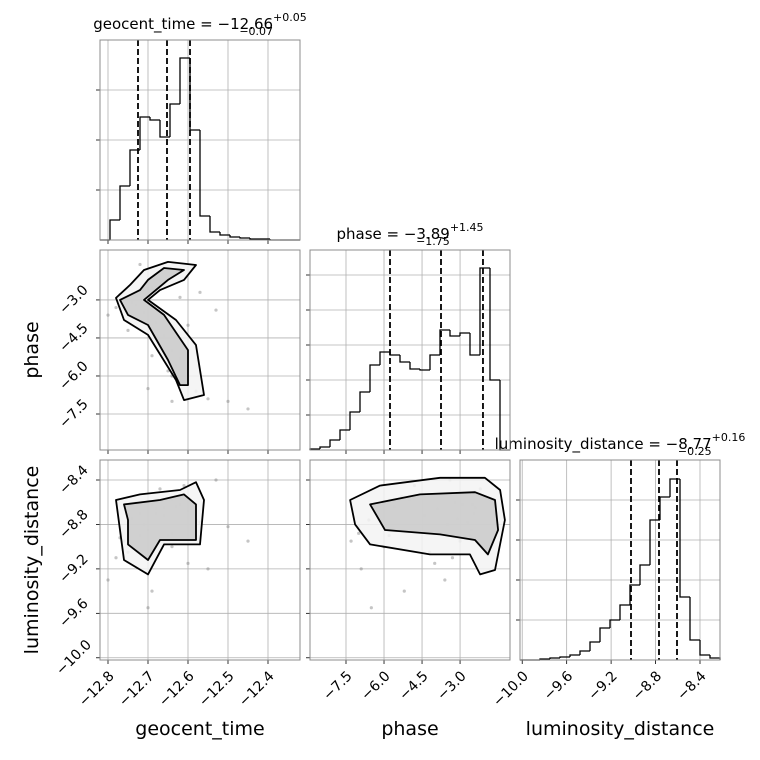  I want to click on y-tick-label: −8.8, so click(73, 524).